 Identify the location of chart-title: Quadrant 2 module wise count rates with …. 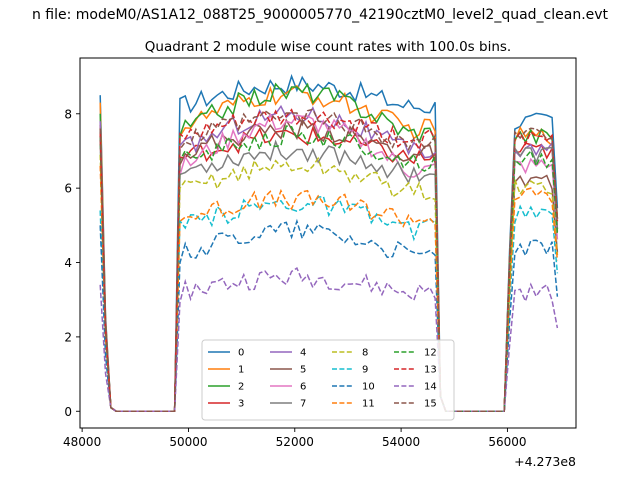
(328, 47).